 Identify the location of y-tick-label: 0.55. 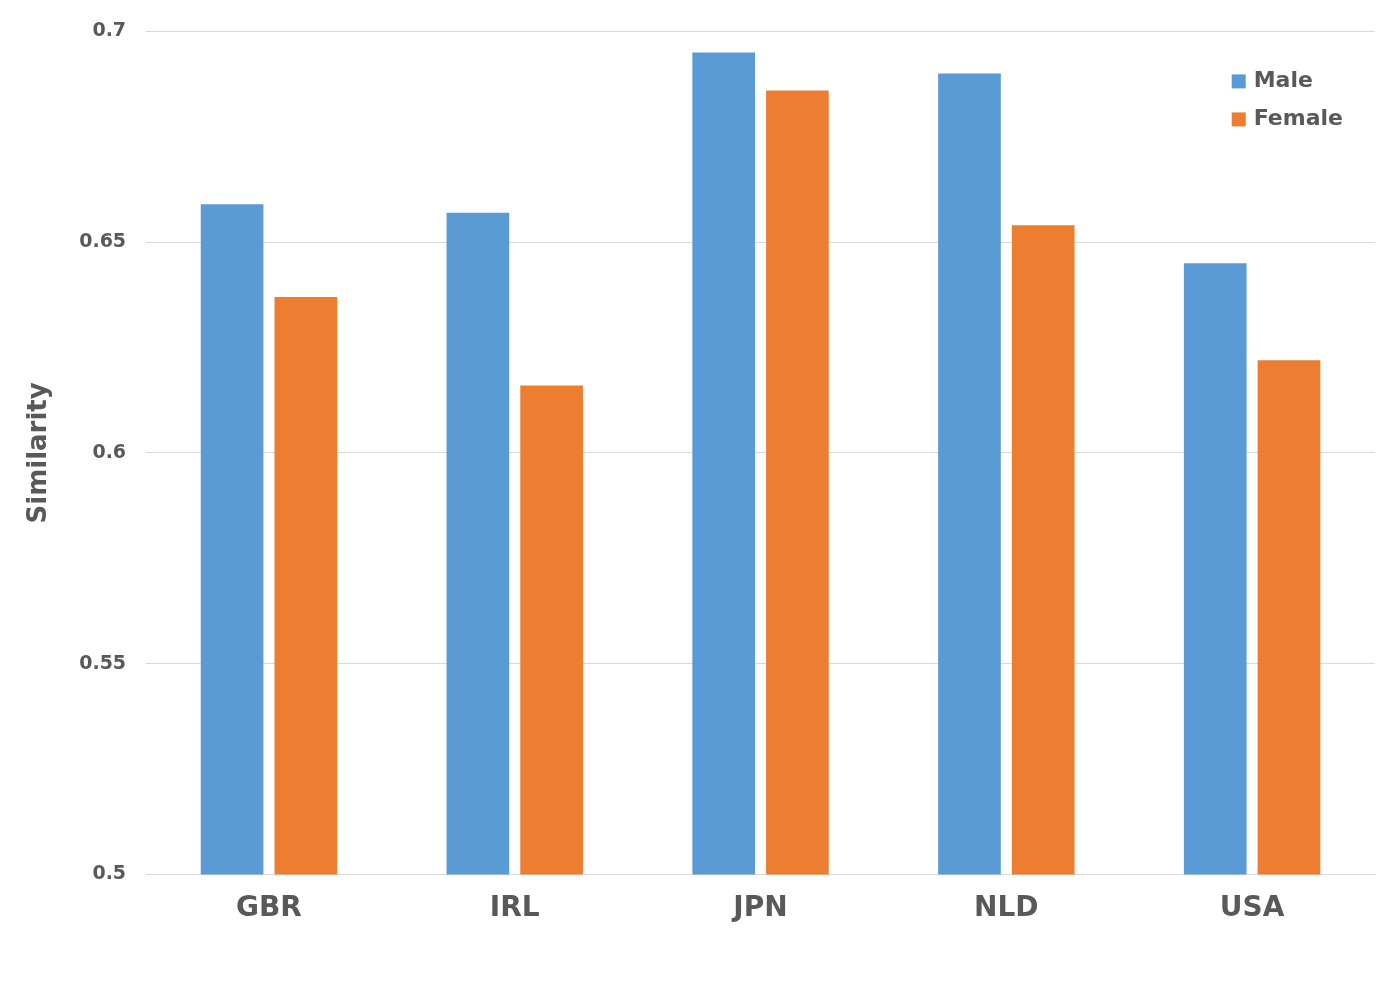
(103, 661).